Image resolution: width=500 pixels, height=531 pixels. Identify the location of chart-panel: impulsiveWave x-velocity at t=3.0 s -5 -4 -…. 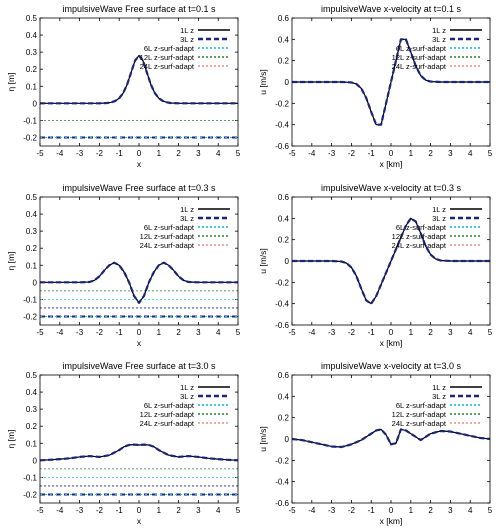
(375, 443).